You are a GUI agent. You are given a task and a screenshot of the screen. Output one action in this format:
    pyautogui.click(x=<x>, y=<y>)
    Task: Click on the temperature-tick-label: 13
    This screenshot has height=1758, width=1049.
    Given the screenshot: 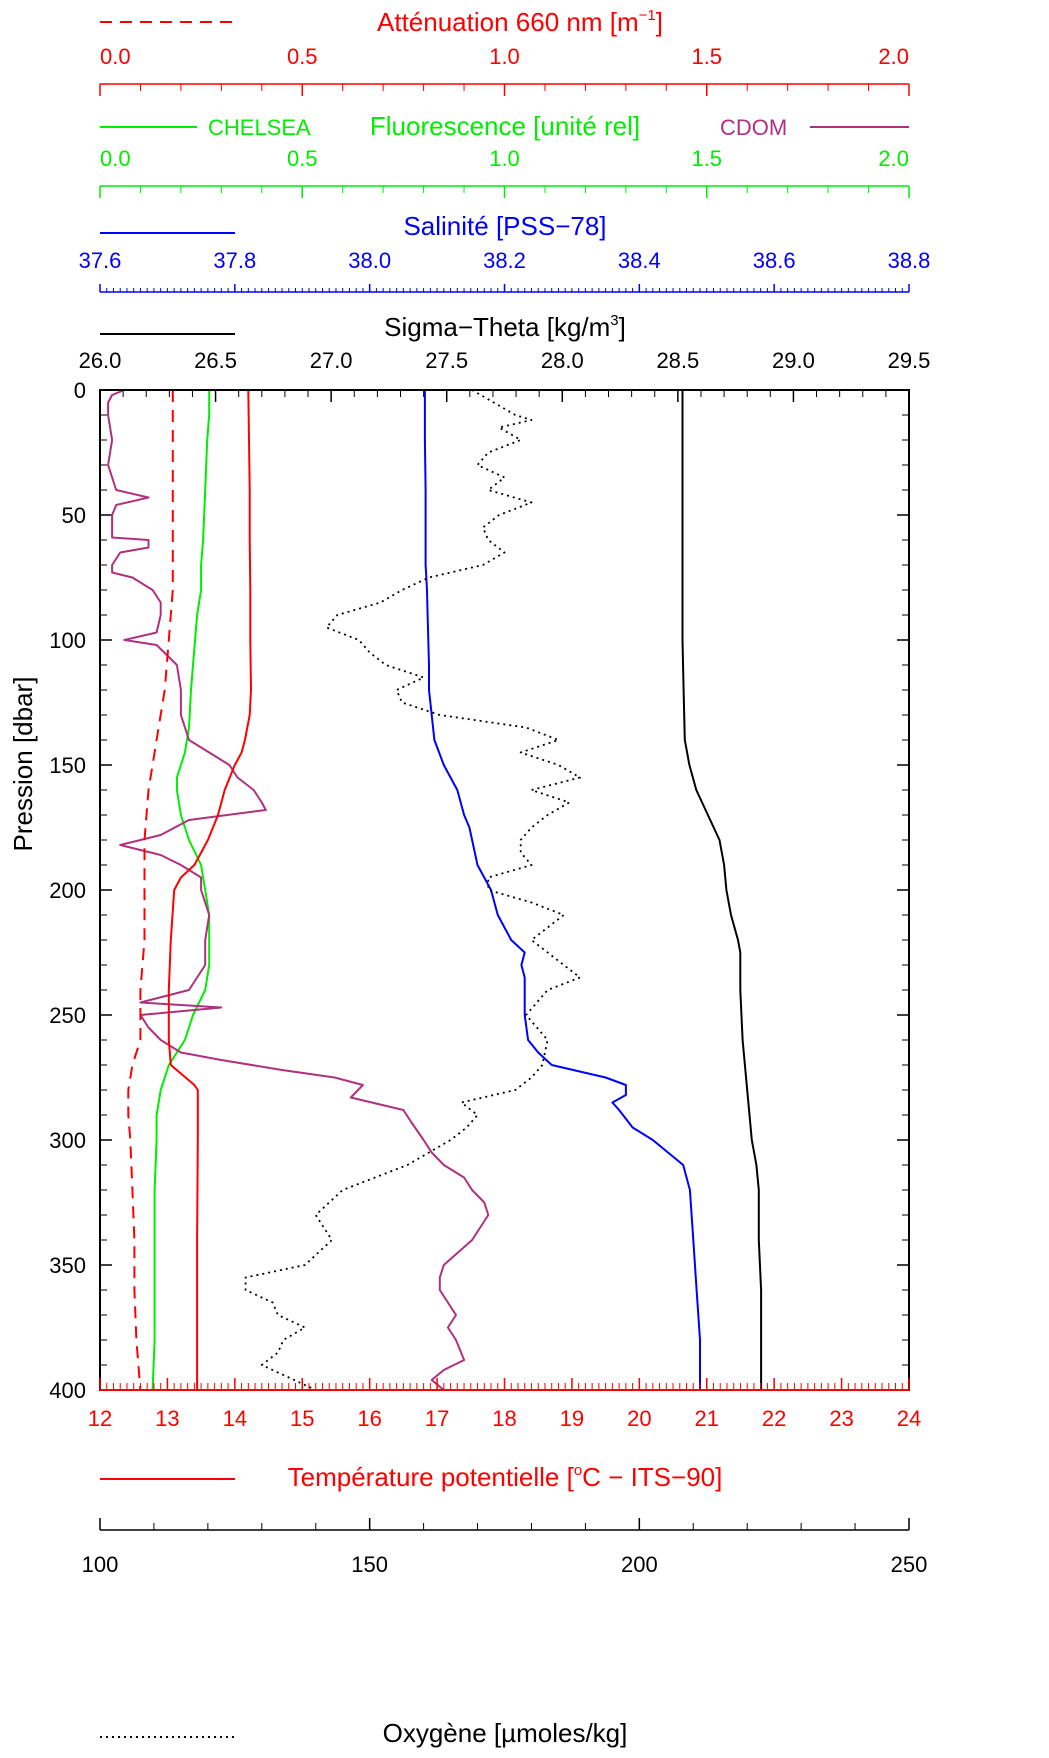 What is the action you would take?
    pyautogui.click(x=167, y=1418)
    